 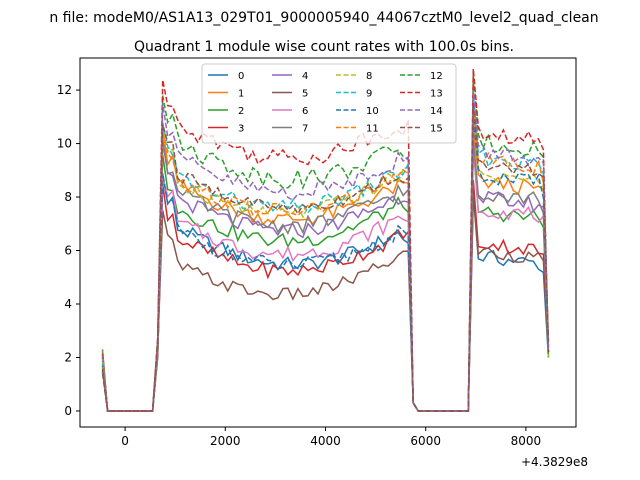 What do you see at coordinates (305, 129) in the screenshot?
I see `legend-label: 7` at bounding box center [305, 129].